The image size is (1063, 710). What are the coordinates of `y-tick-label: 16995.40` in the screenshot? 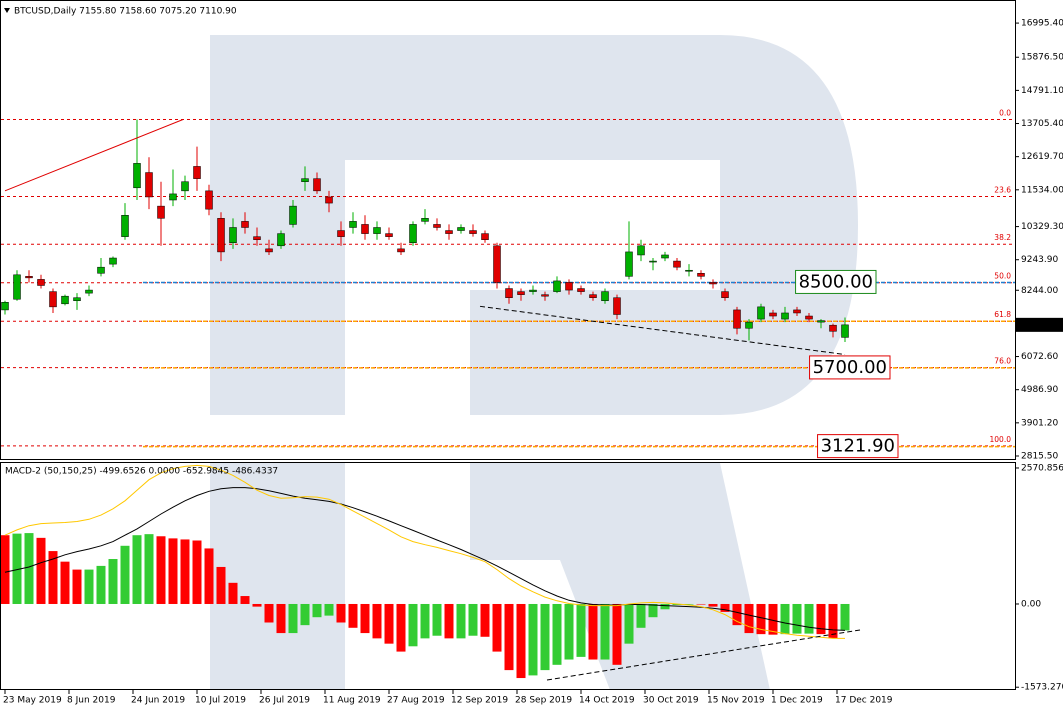 It's located at (1042, 24).